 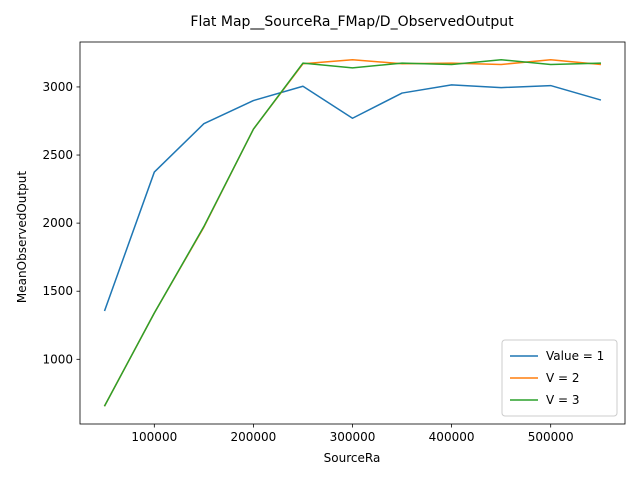 I want to click on legend: Value = 1 V = 2 V = 3, so click(x=559, y=378).